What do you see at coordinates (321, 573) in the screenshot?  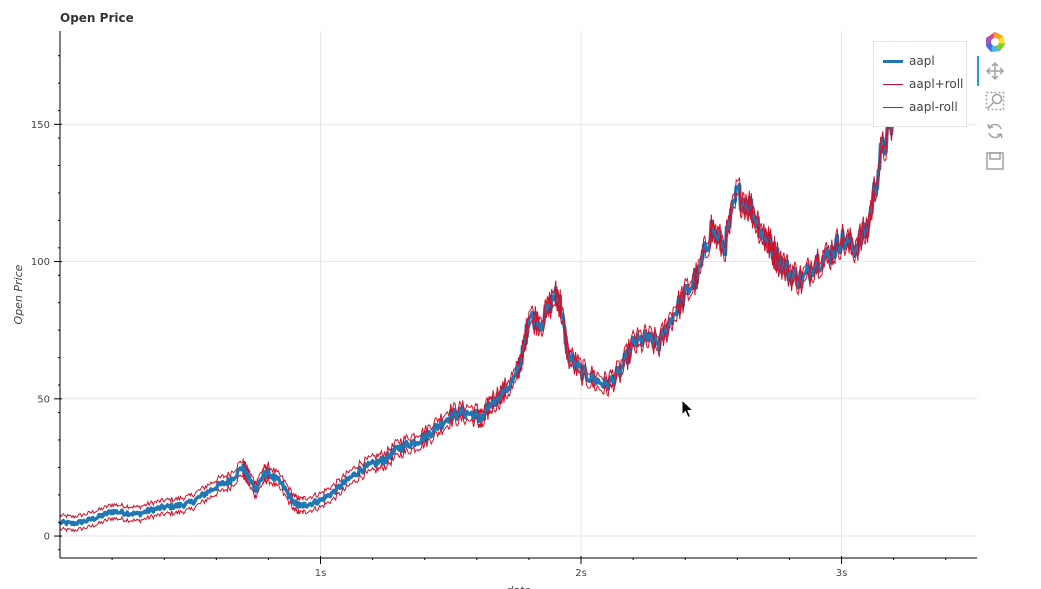 I see `x-tick-label: 1s` at bounding box center [321, 573].